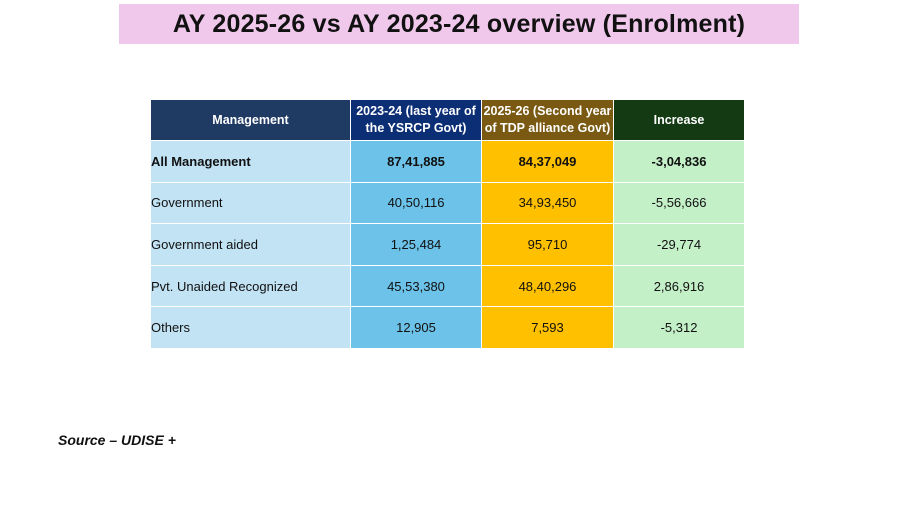 The image size is (900, 506). Describe the element at coordinates (250, 327) in the screenshot. I see `cell-management: Others` at that location.